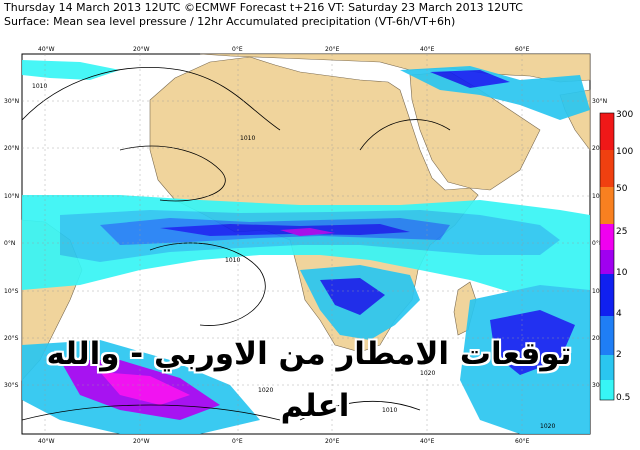 This screenshot has width=640, height=450. Describe the element at coordinates (309, 354) in the screenshot. I see `overlay-caption-line1: توقعات الامطار من الاوربي - والله` at that location.